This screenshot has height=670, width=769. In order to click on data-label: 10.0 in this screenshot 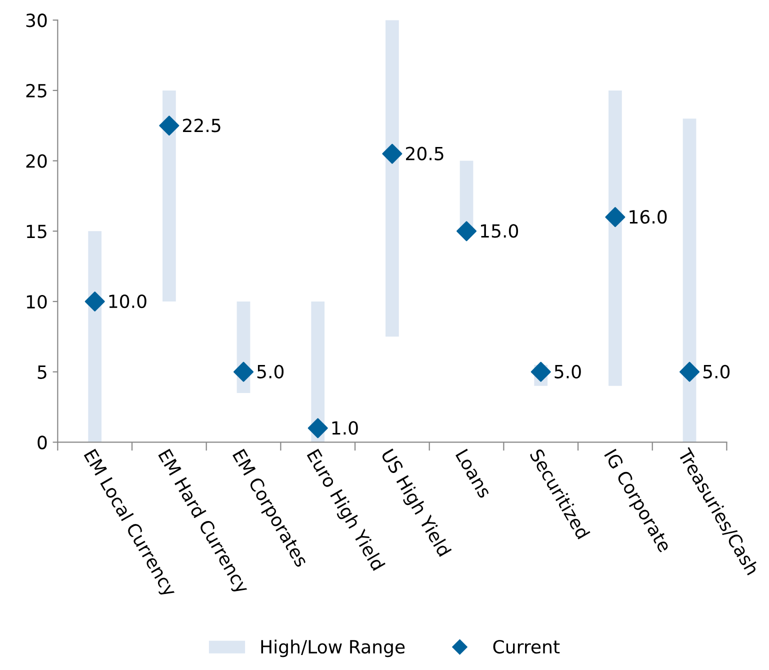, I will do `click(127, 301)`.